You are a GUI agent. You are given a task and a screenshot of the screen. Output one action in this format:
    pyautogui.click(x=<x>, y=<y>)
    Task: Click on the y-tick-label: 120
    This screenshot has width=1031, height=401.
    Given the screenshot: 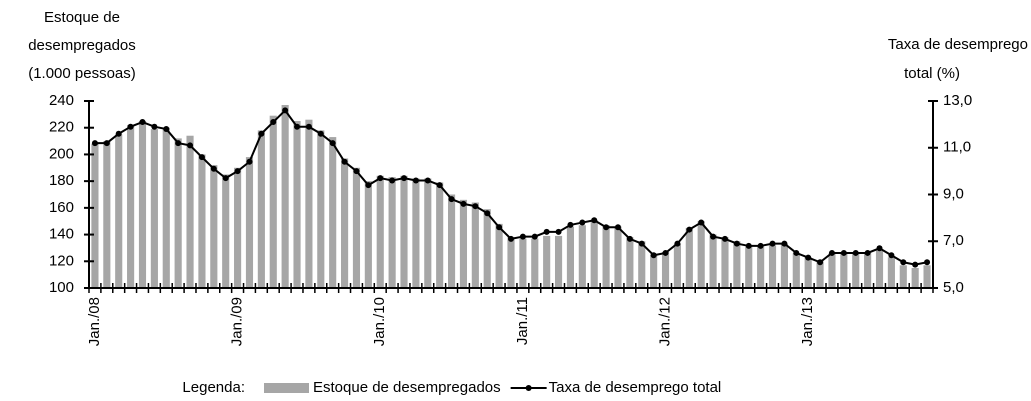 What is the action you would take?
    pyautogui.click(x=61, y=260)
    